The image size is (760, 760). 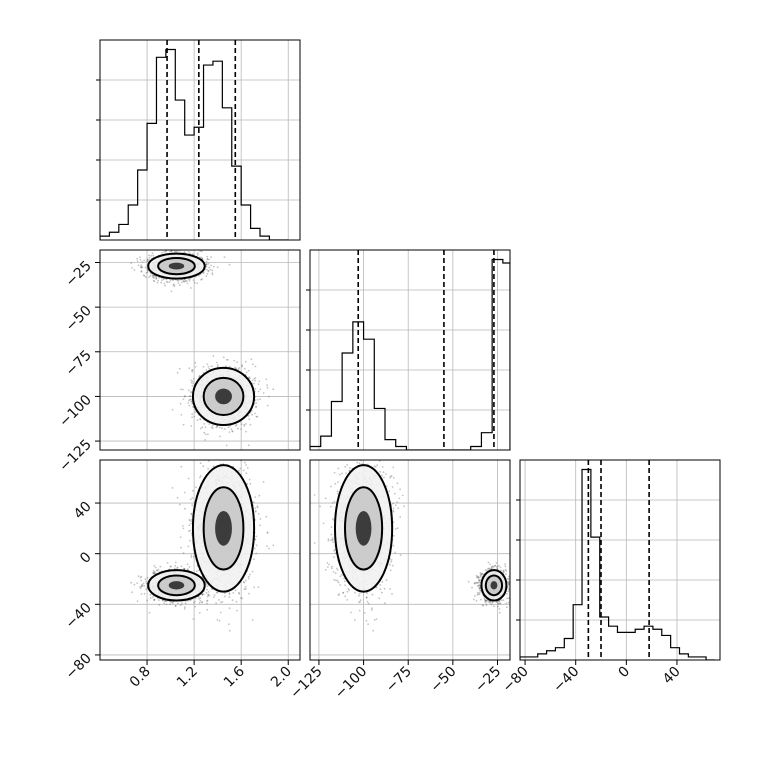 I want to click on contour-level, so click(x=223, y=396).